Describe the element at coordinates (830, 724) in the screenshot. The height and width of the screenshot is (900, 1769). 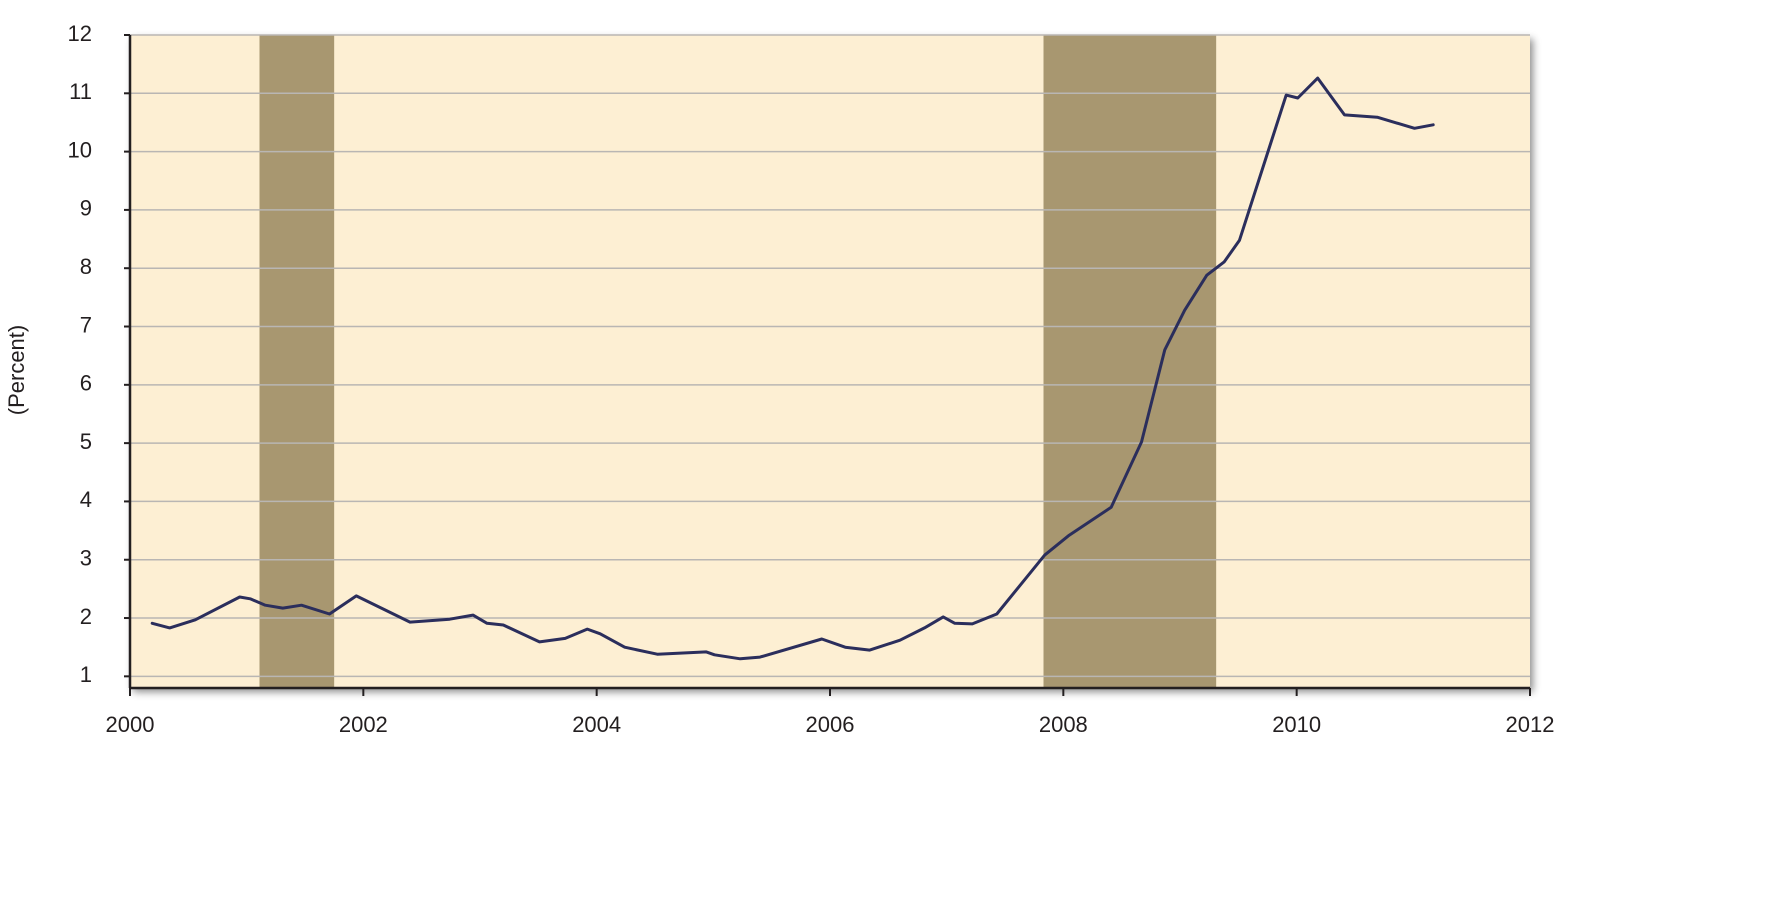
I see `x-tick-label: 2006` at that location.